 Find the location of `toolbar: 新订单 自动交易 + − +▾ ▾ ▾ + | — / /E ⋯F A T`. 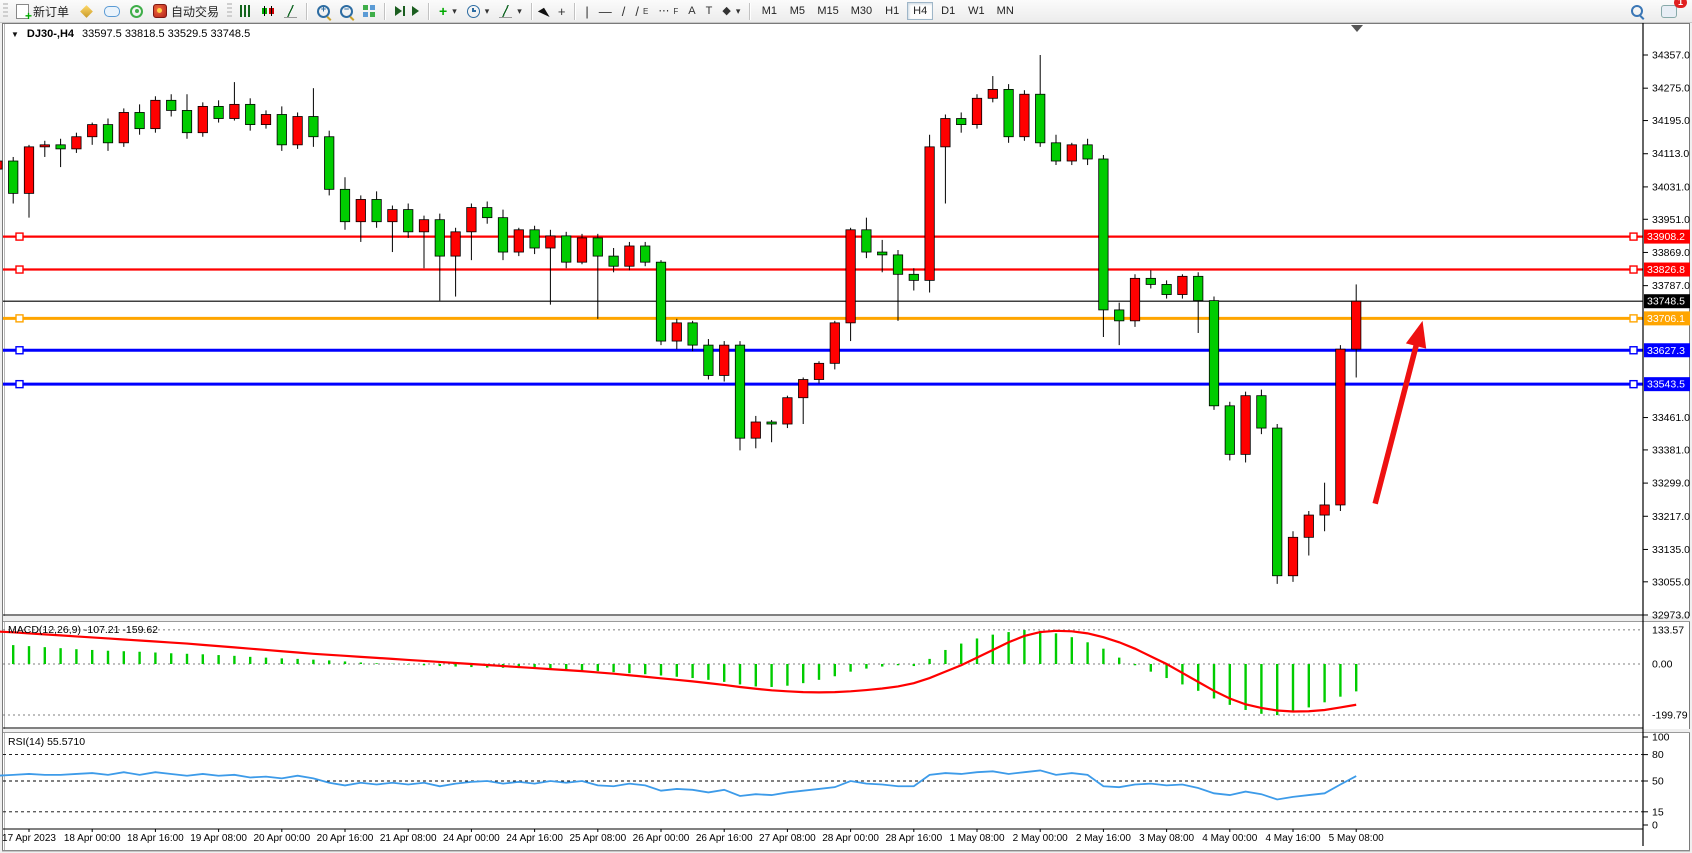

toolbar: 新订单 自动交易 + − +▾ ▾ ▾ + | — / /E ⋯F A T is located at coordinates (846, 11).